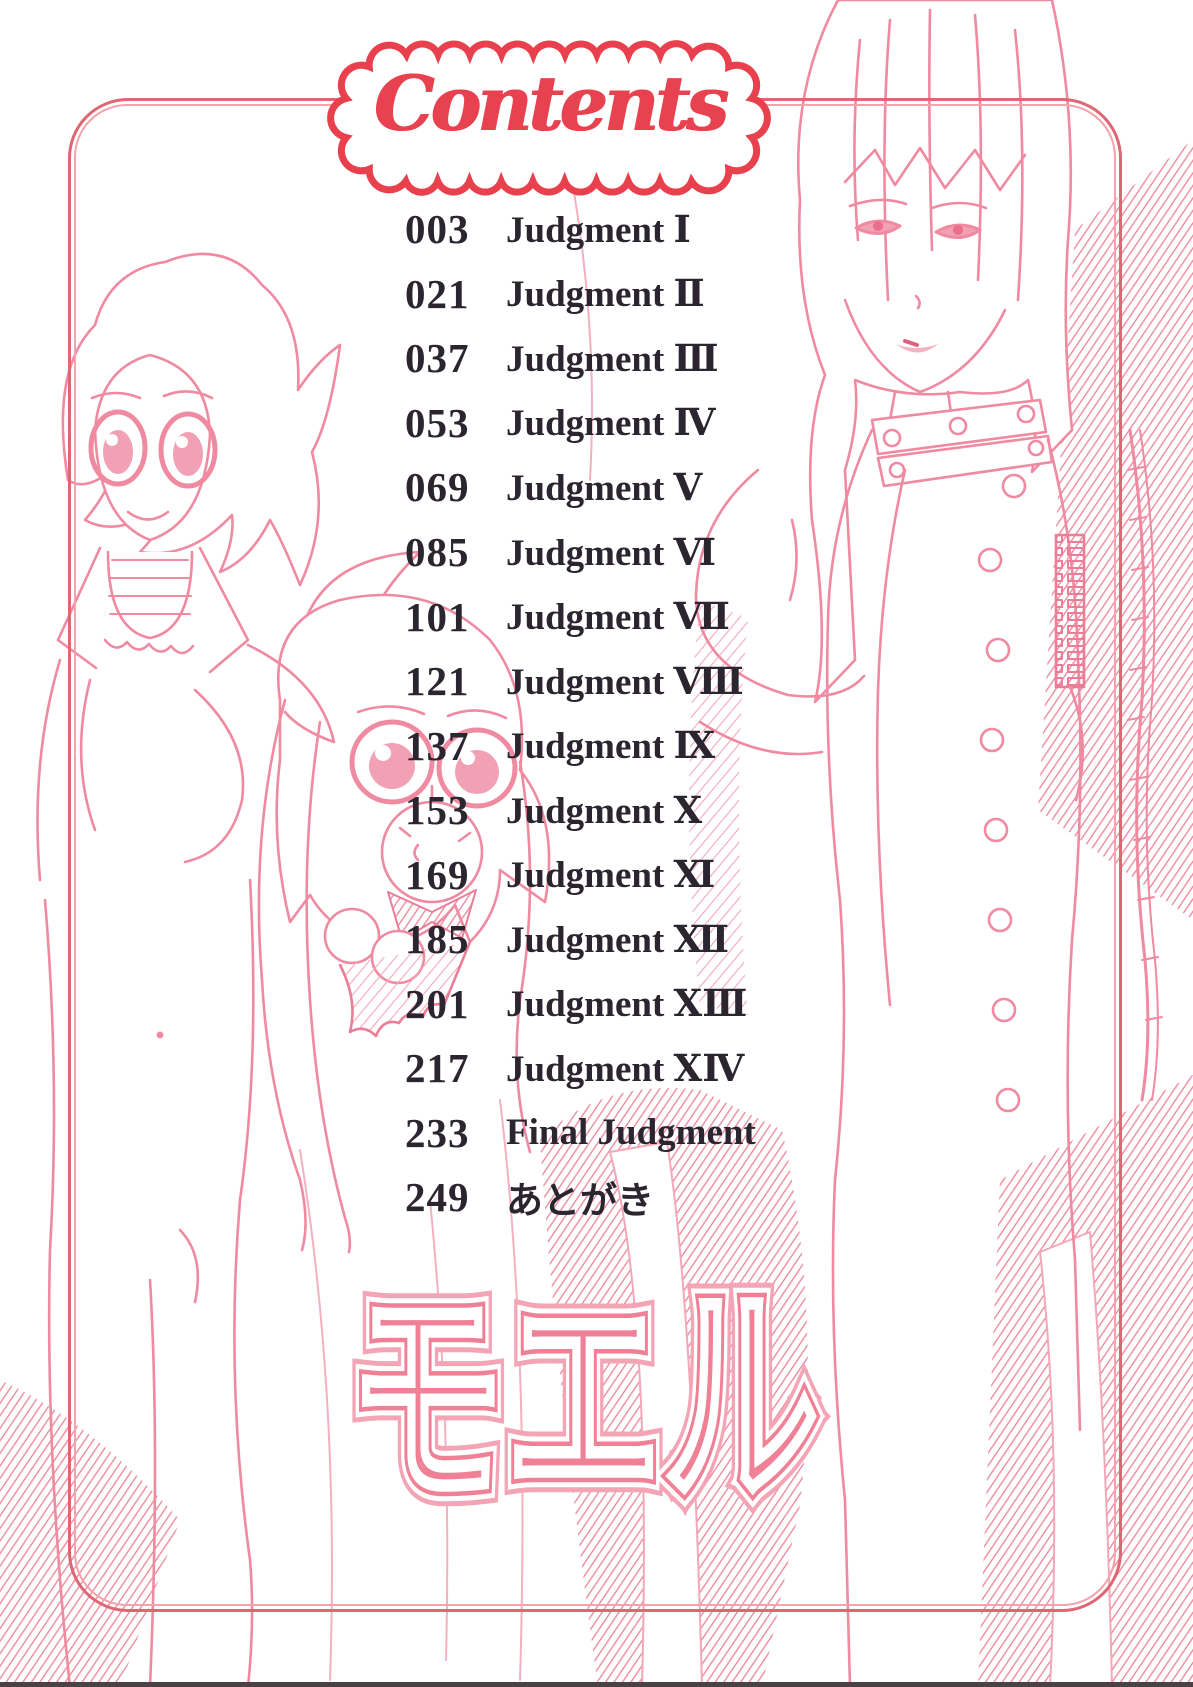 The width and height of the screenshot is (1193, 1687). What do you see at coordinates (437, 1068) in the screenshot?
I see `toc-entry-page-number: 217` at bounding box center [437, 1068].